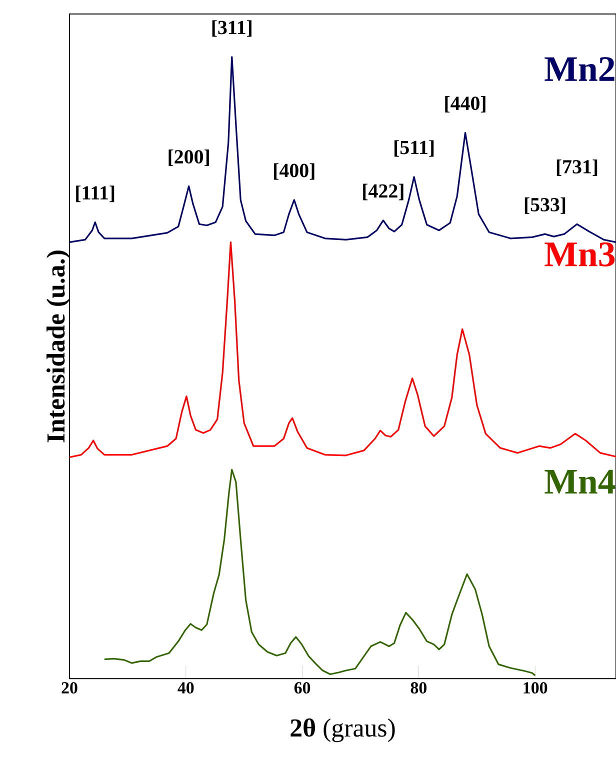 The height and width of the screenshot is (774, 616). Describe the element at coordinates (232, 28) in the screenshot. I see `annotation: [311]` at that location.